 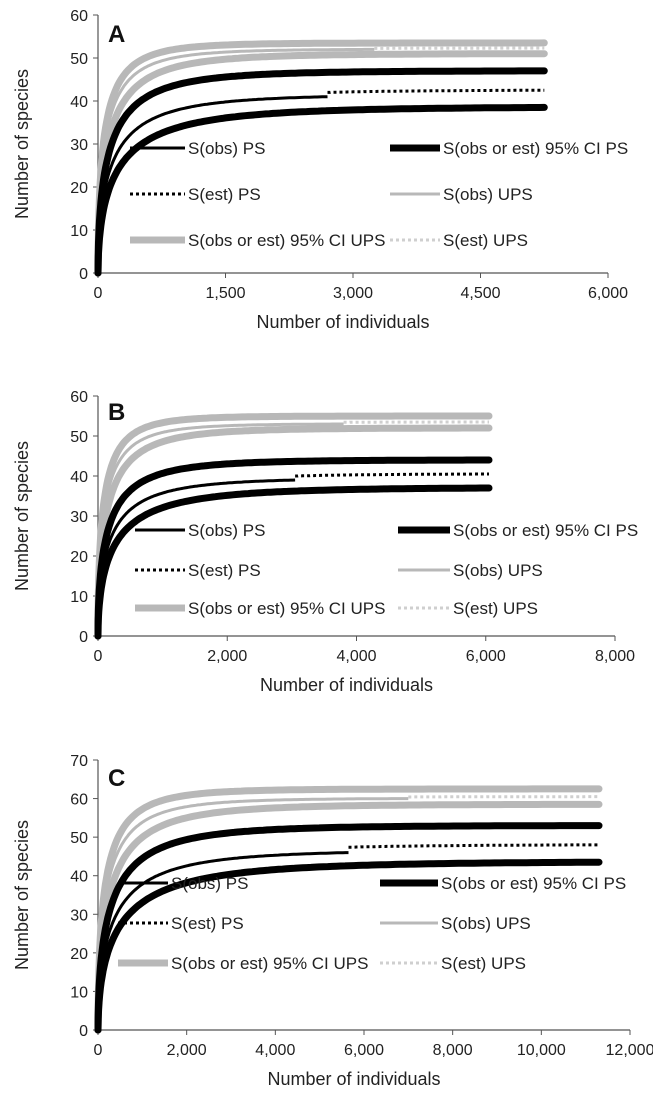 What do you see at coordinates (116, 412) in the screenshot?
I see `panel-letter: B` at bounding box center [116, 412].